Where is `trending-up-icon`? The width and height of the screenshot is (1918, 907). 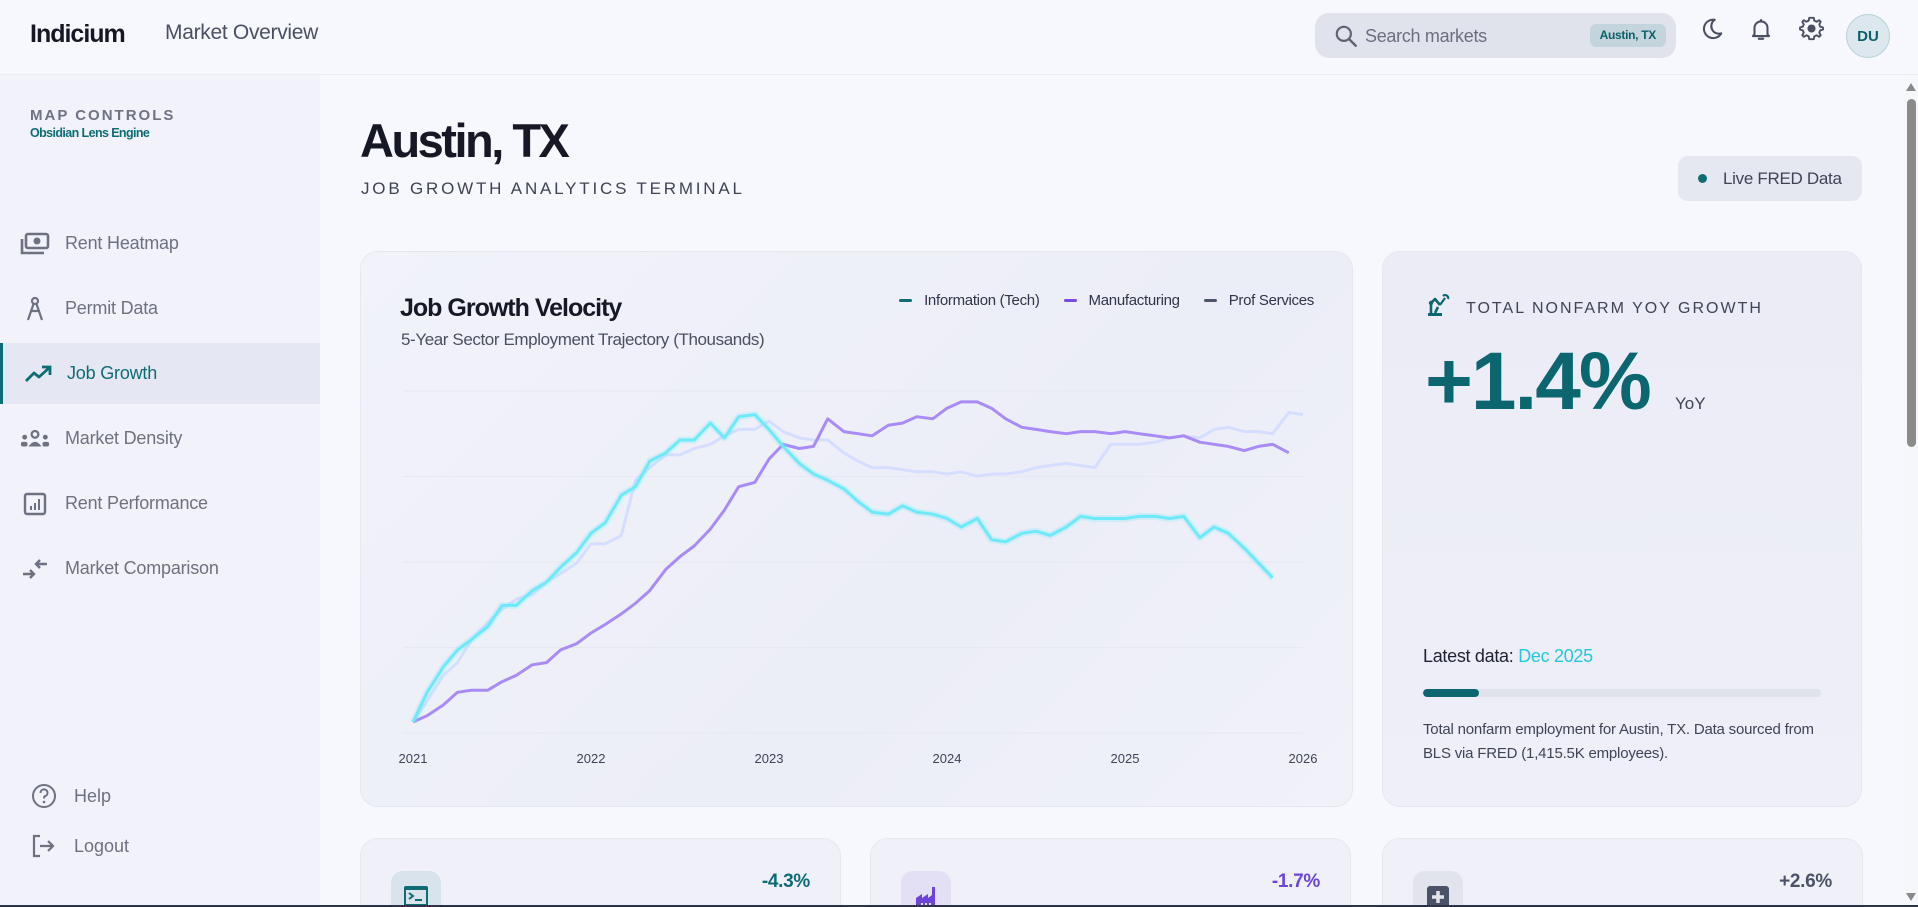 trending-up-icon is located at coordinates (38, 374).